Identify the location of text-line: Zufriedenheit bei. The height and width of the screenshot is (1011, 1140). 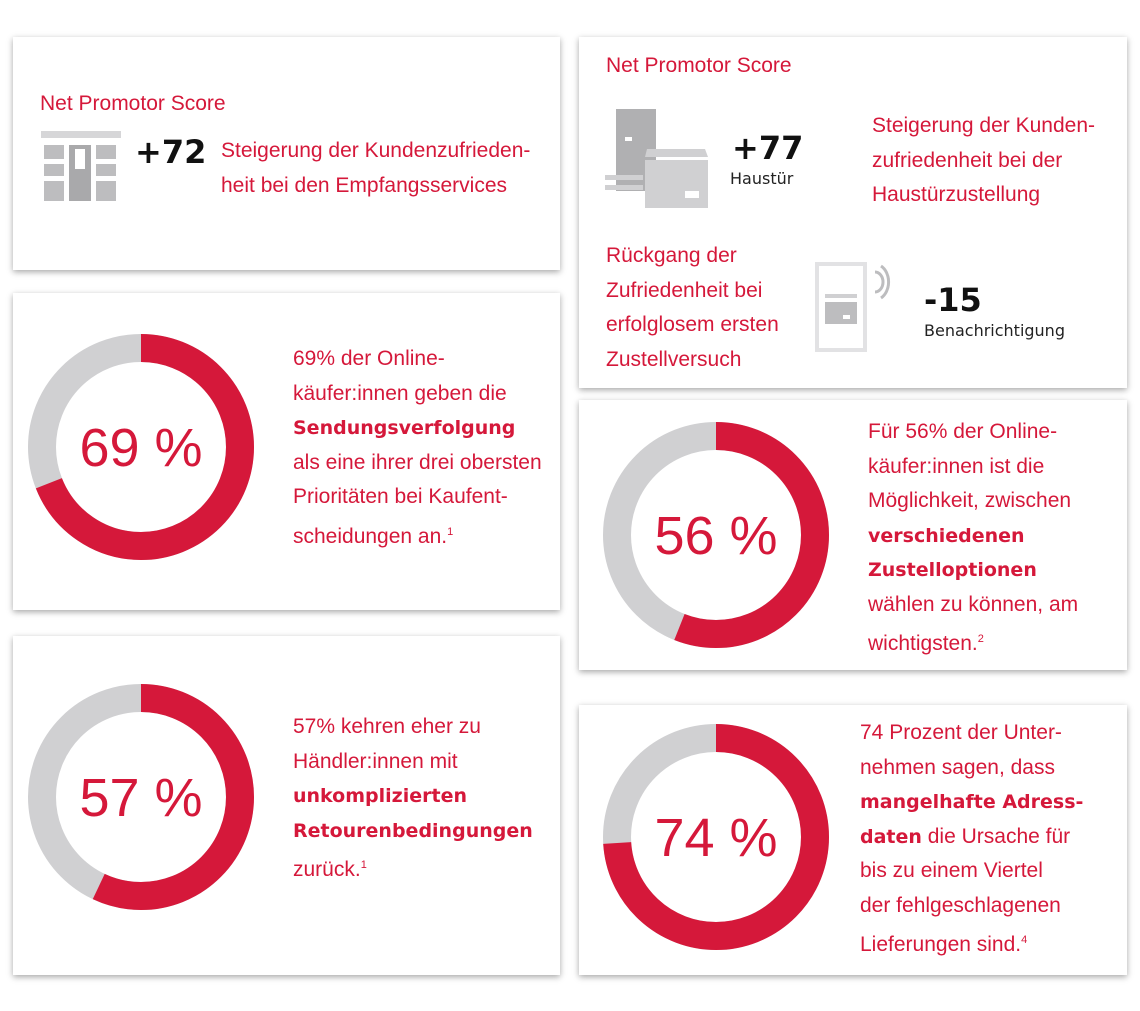
(692, 291).